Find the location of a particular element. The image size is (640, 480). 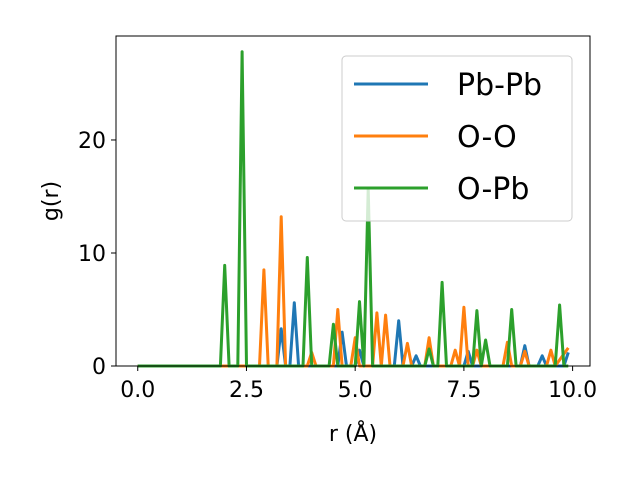

legend-box is located at coordinates (457, 138).